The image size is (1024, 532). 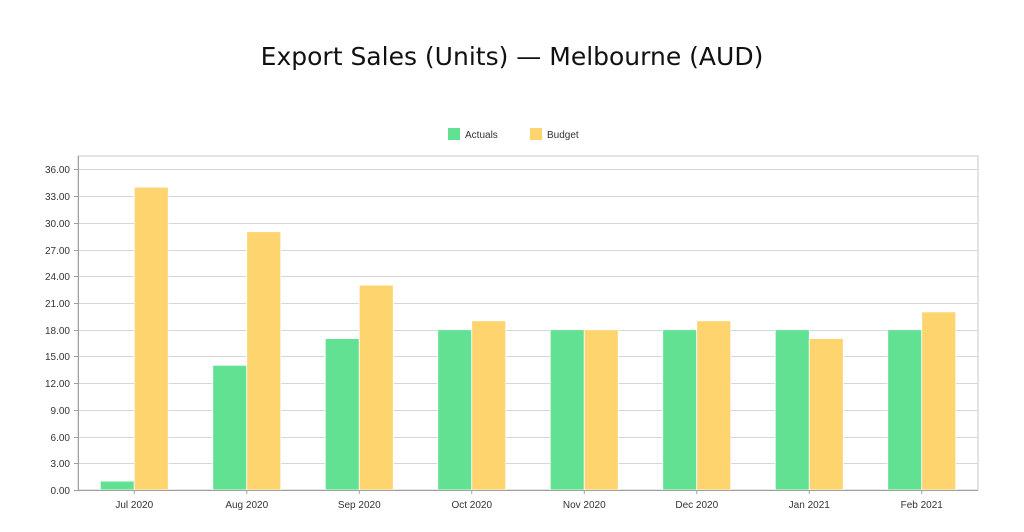 What do you see at coordinates (455, 410) in the screenshot?
I see `bar-actuals-oct-2020` at bounding box center [455, 410].